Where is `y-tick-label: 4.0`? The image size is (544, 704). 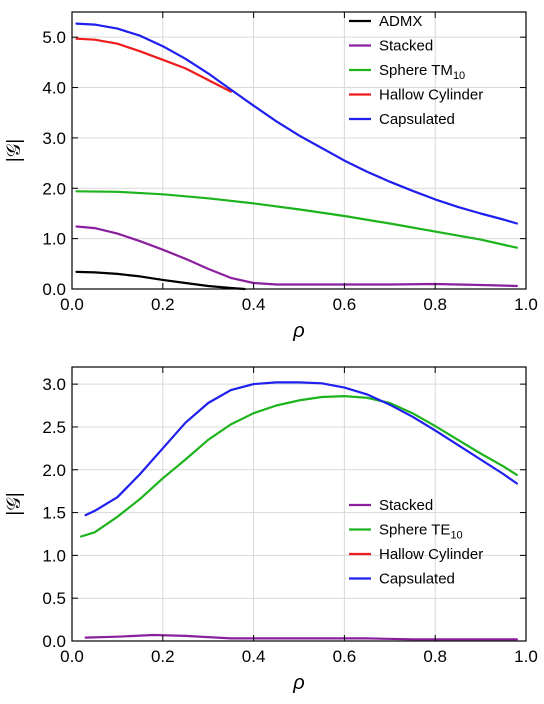 y-tick-label: 4.0 is located at coordinates (54, 88).